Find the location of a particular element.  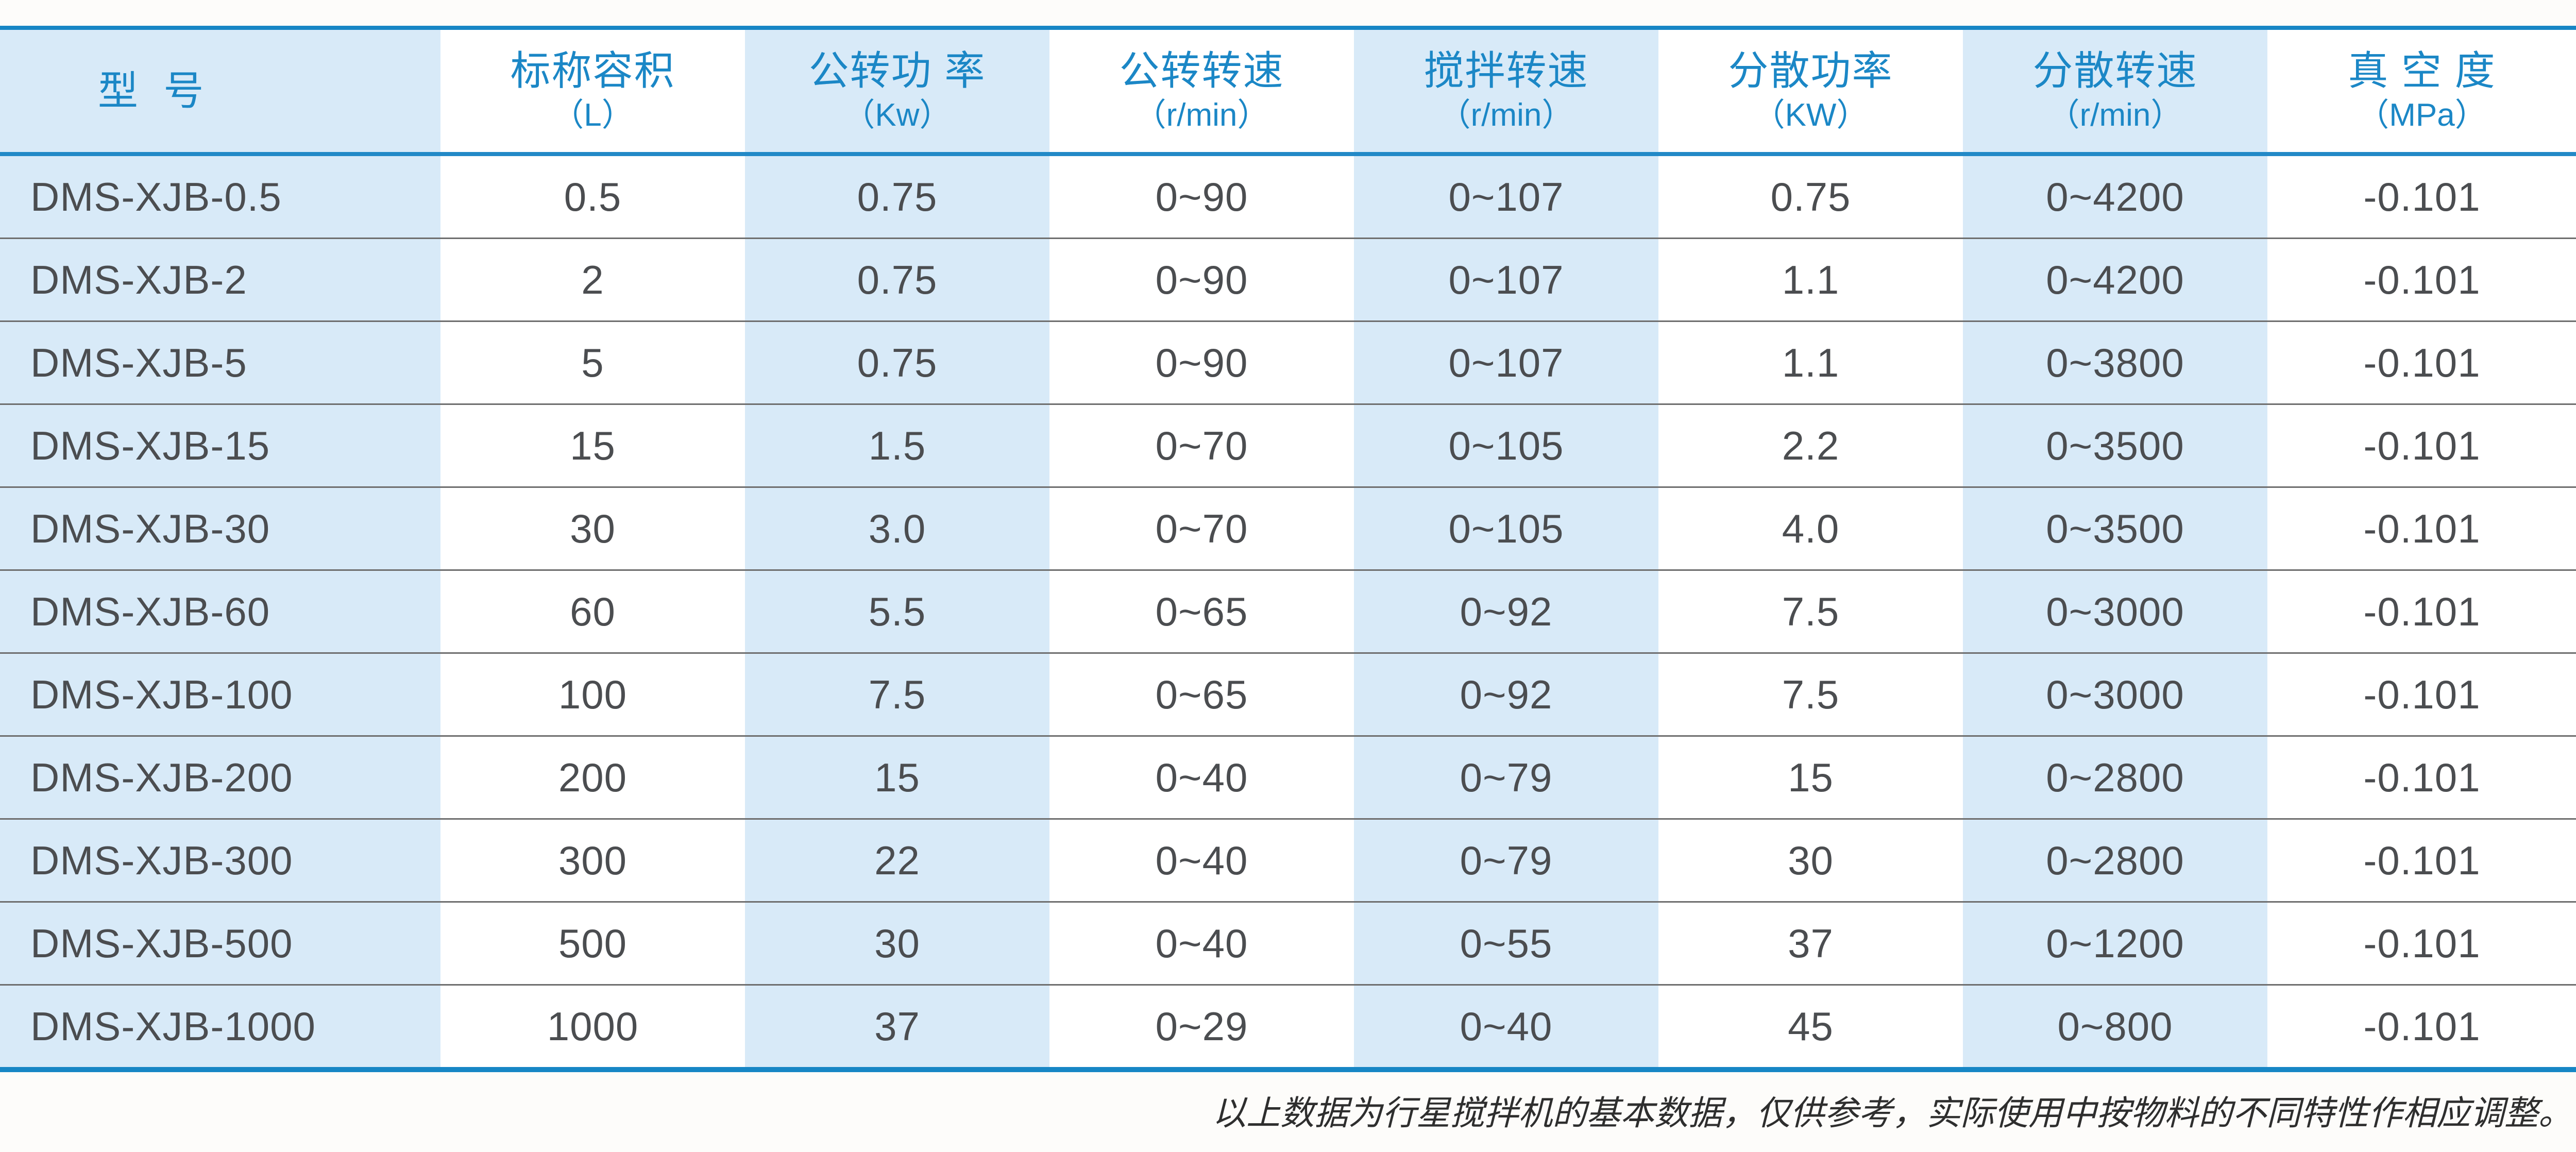

table-cell-model: DMS-XJB-100 is located at coordinates (220, 695).